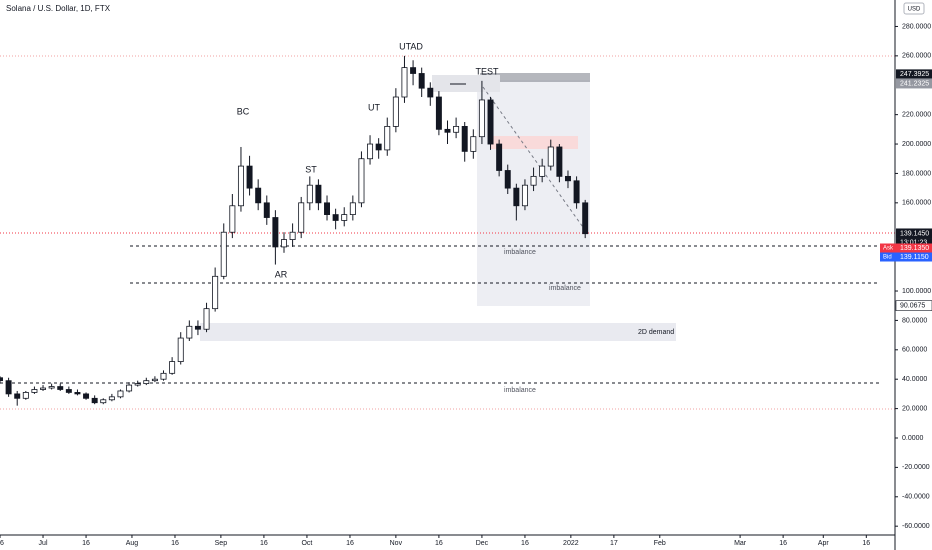  What do you see at coordinates (824, 543) in the screenshot?
I see `x-tick-label: Apr` at bounding box center [824, 543].